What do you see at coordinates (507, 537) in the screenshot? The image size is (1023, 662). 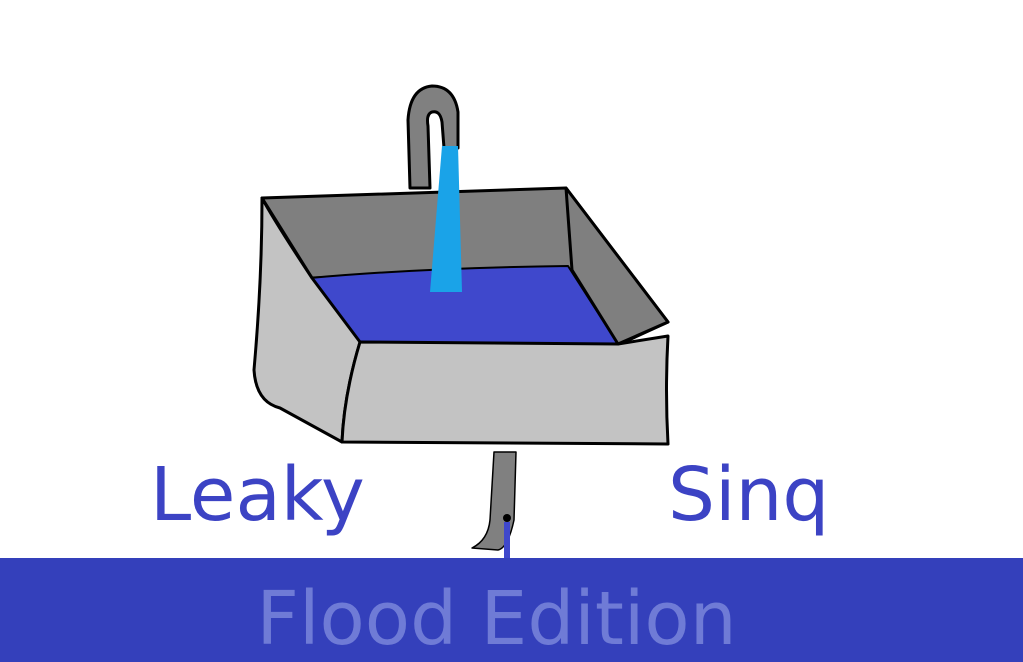 I see `leak-drip-icon` at bounding box center [507, 537].